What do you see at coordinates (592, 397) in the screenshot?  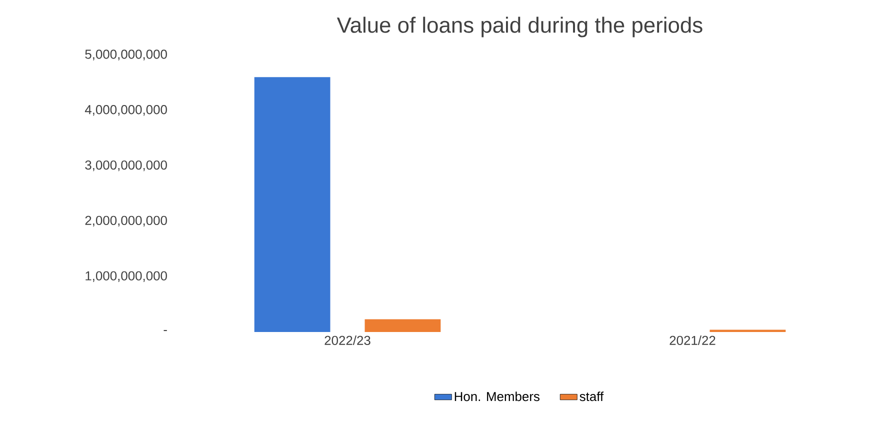 I see `legend-label: staff` at bounding box center [592, 397].